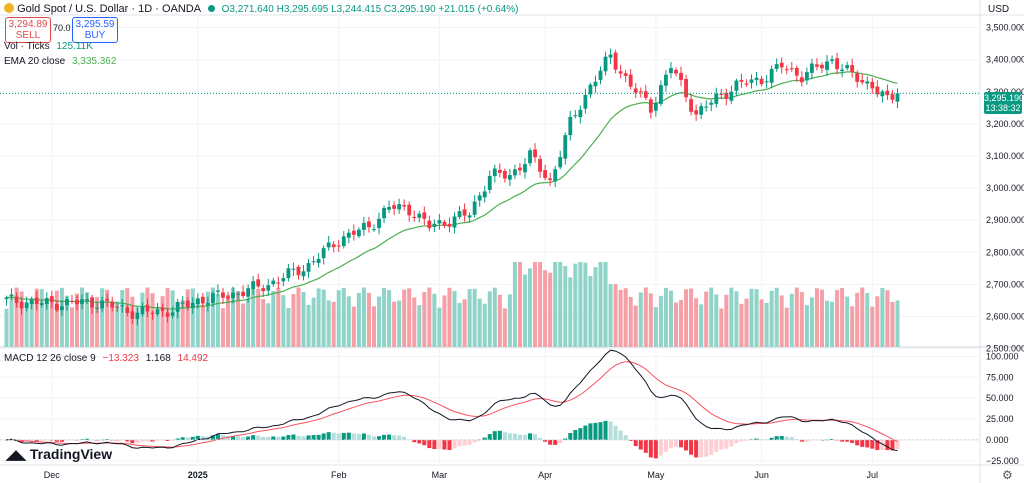 The height and width of the screenshot is (483, 1024). What do you see at coordinates (59, 454) in the screenshot?
I see `tradingview-logo: ◢◣ TradingView` at bounding box center [59, 454].